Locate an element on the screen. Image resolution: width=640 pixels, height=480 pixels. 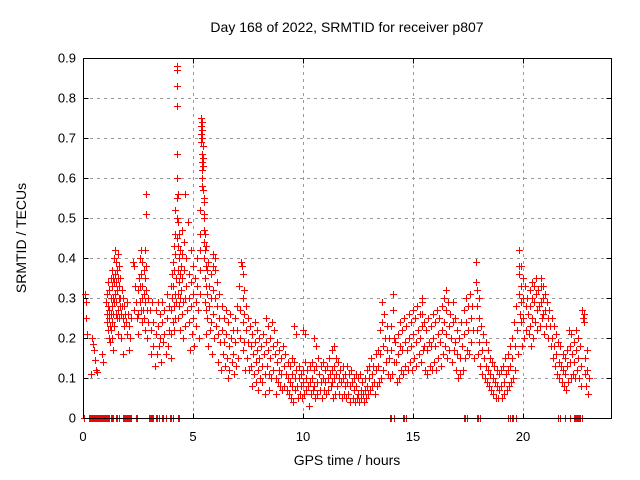
y-tick-label: 0.2 is located at coordinates (67, 338).